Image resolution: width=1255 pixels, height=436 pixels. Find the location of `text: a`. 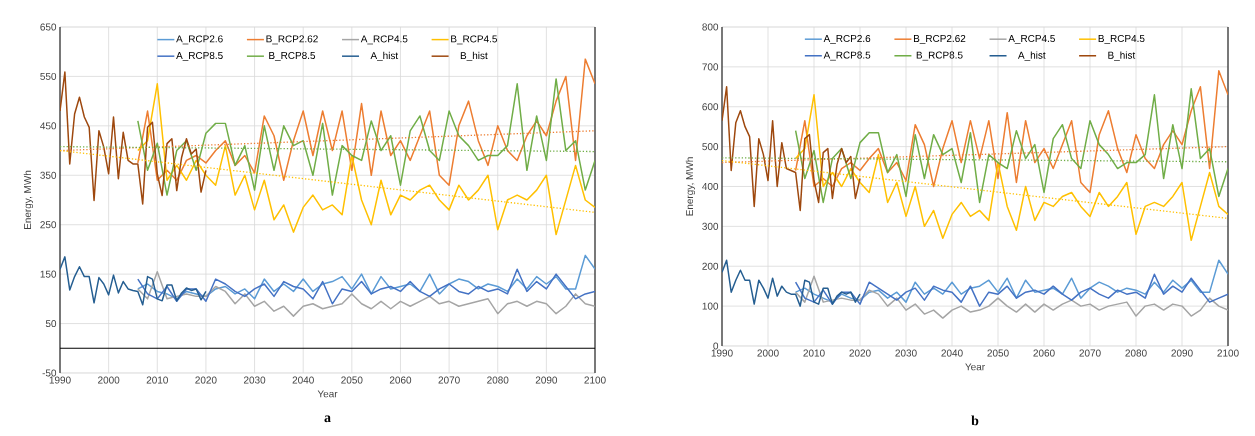

text: a is located at coordinates (327, 419).